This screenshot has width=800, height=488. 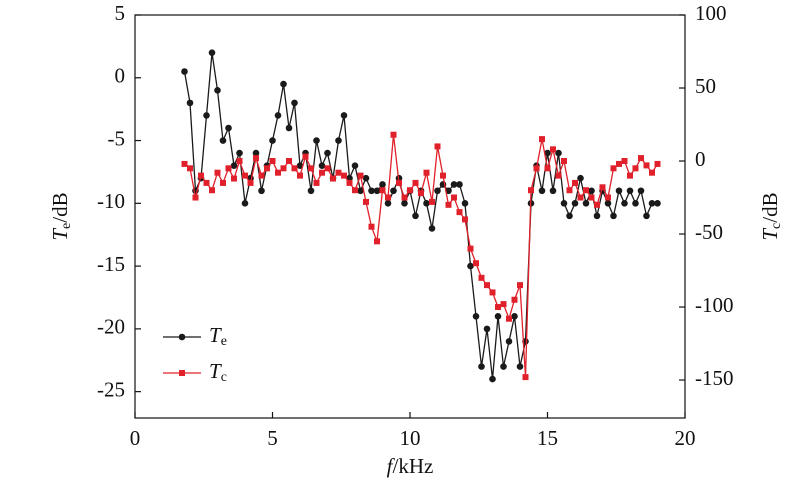 What do you see at coordinates (111, 201) in the screenshot?
I see `y-tick-label: -10` at bounding box center [111, 201].